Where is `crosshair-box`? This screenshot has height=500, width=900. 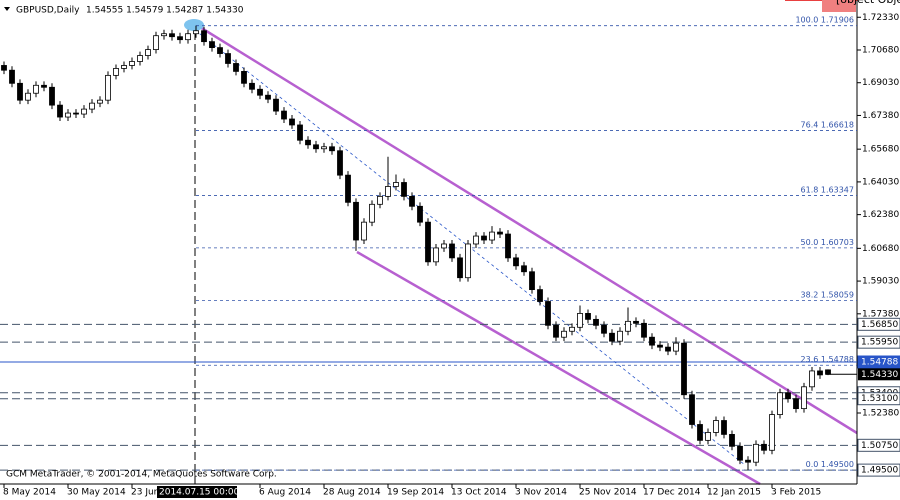
crosshair-box is located at coordinates (197, 492).